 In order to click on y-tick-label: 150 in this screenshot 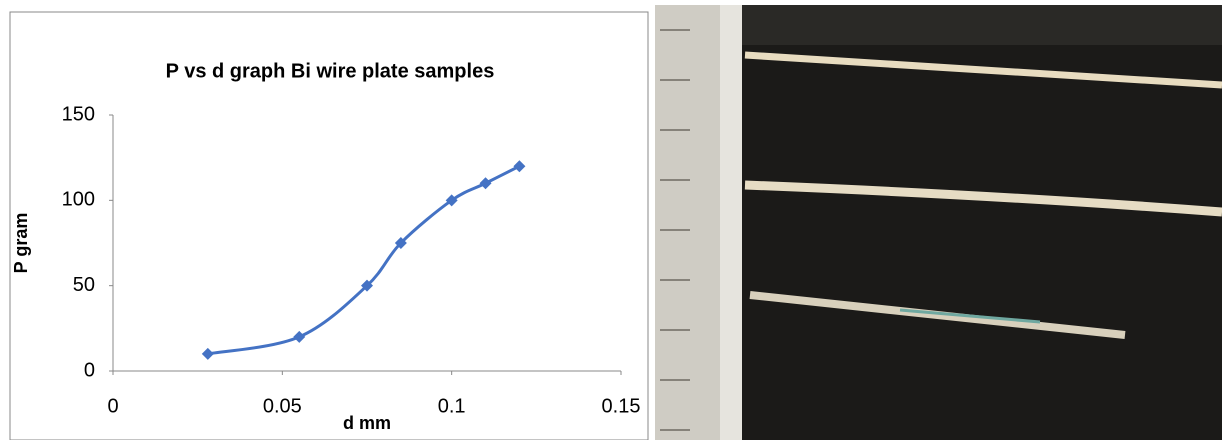, I will do `click(78, 114)`.